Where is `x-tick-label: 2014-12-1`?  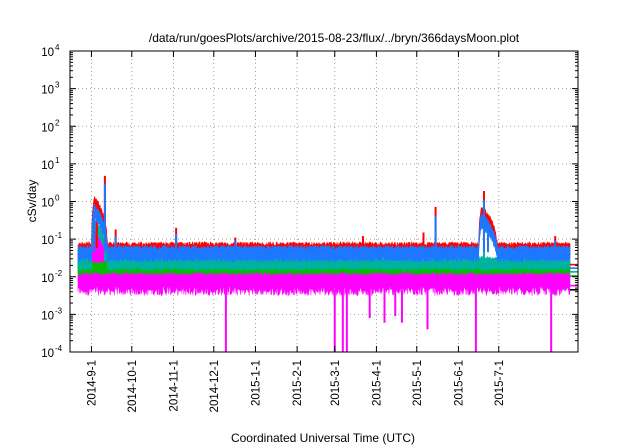 x-tick-label: 2014-12-1 is located at coordinates (215, 386).